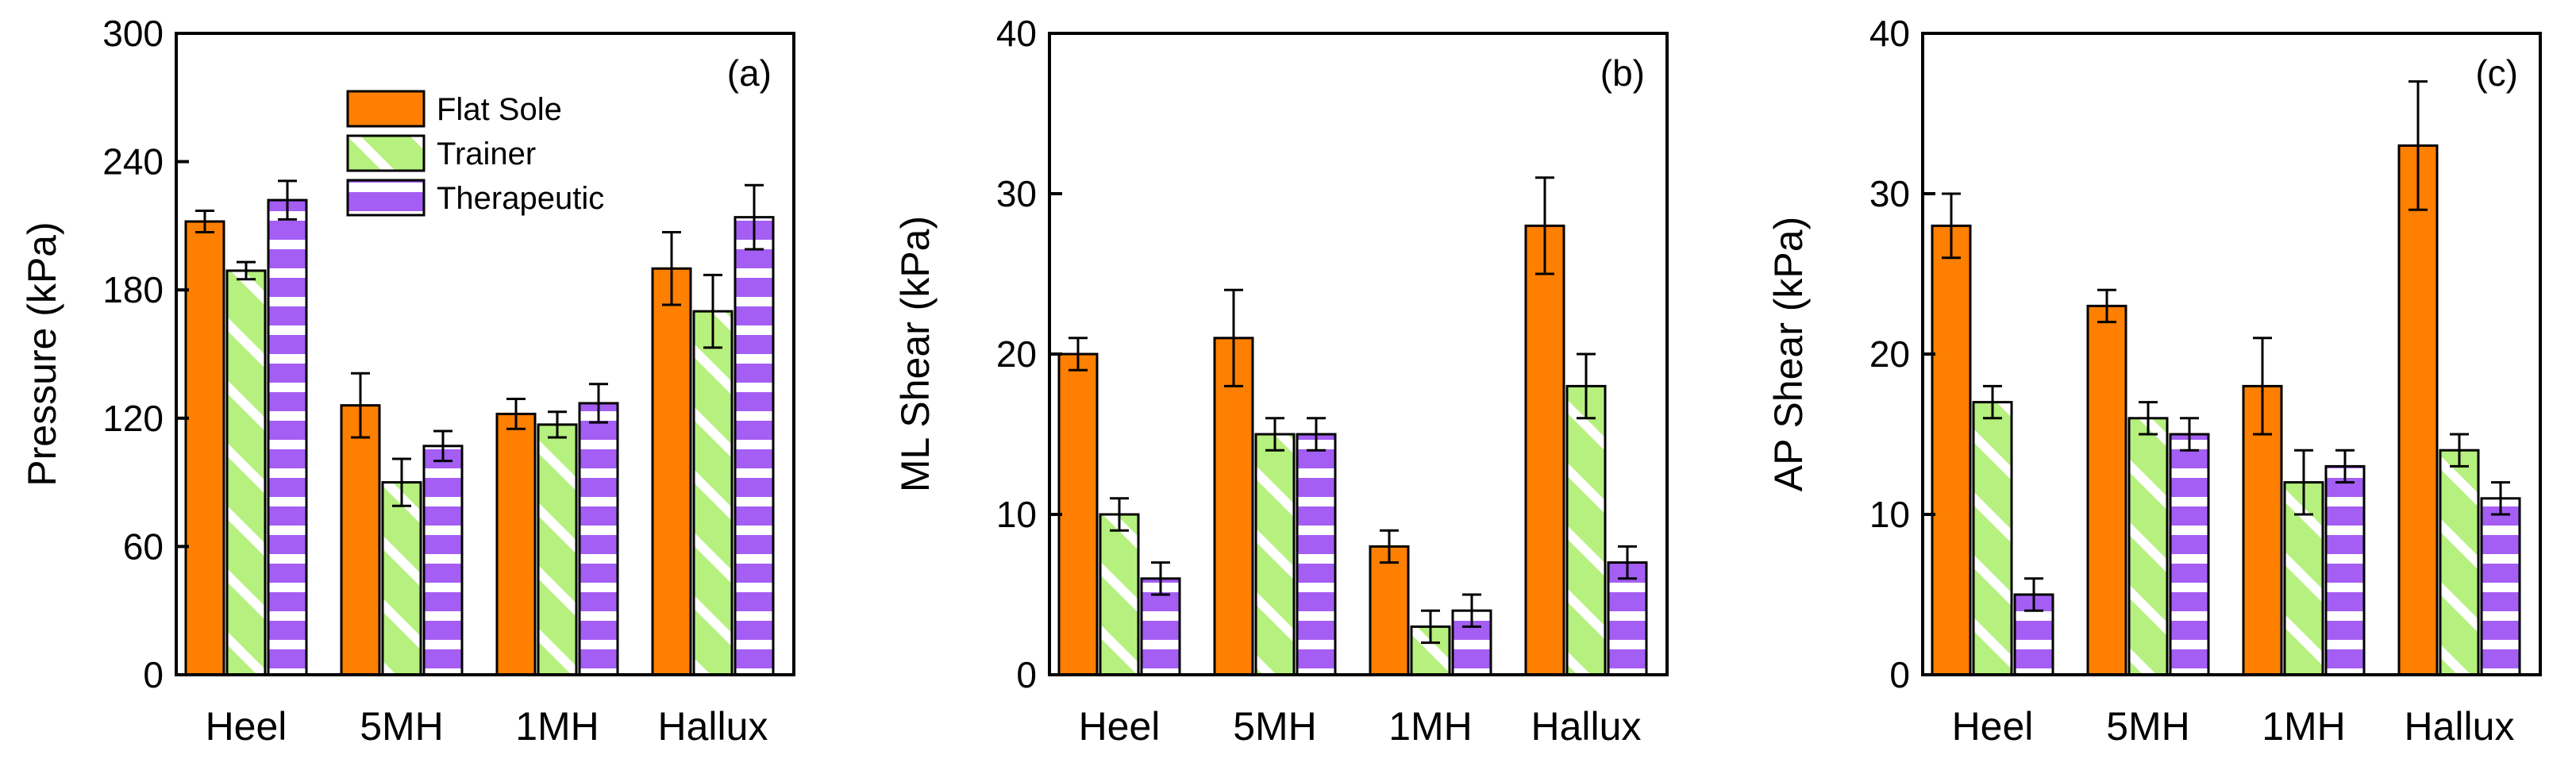 The image size is (2576, 774). I want to click on legend-item-flat: Flat Sole, so click(454, 109).